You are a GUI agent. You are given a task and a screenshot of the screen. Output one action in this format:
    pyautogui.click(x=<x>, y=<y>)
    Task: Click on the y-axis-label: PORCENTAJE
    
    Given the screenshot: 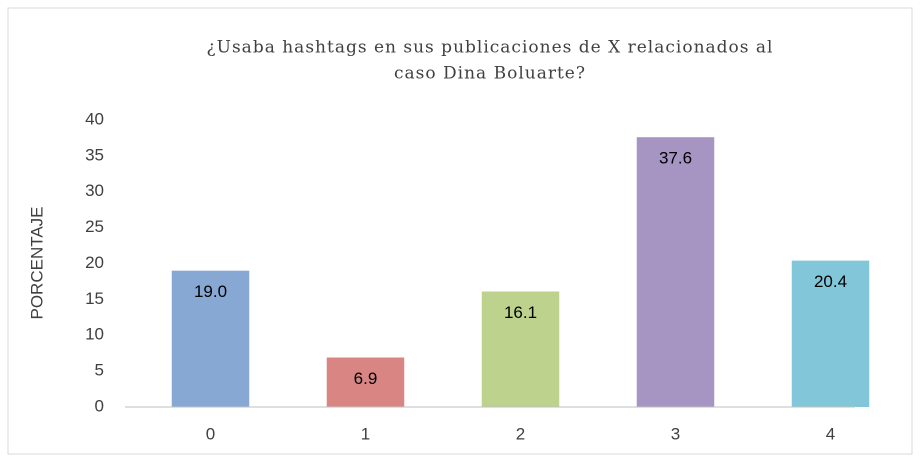 What is the action you would take?
    pyautogui.click(x=36, y=262)
    